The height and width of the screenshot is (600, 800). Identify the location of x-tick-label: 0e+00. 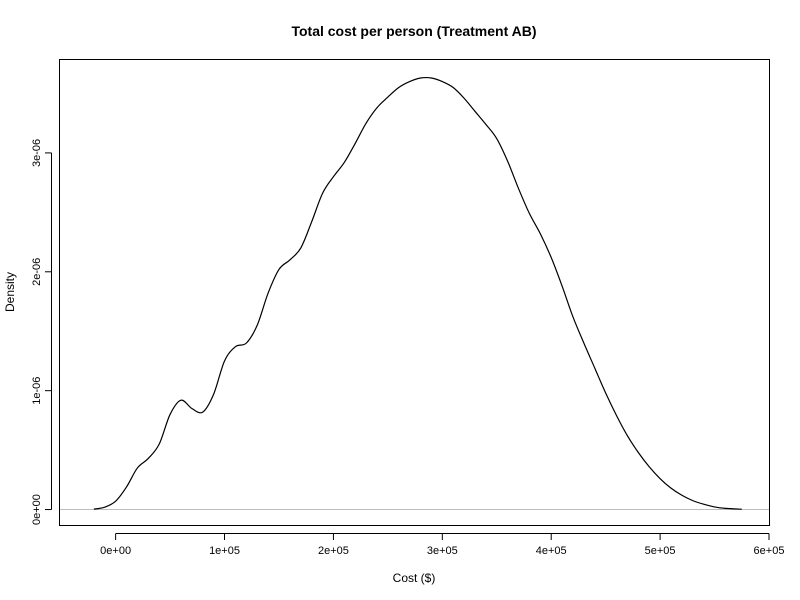
(115, 551).